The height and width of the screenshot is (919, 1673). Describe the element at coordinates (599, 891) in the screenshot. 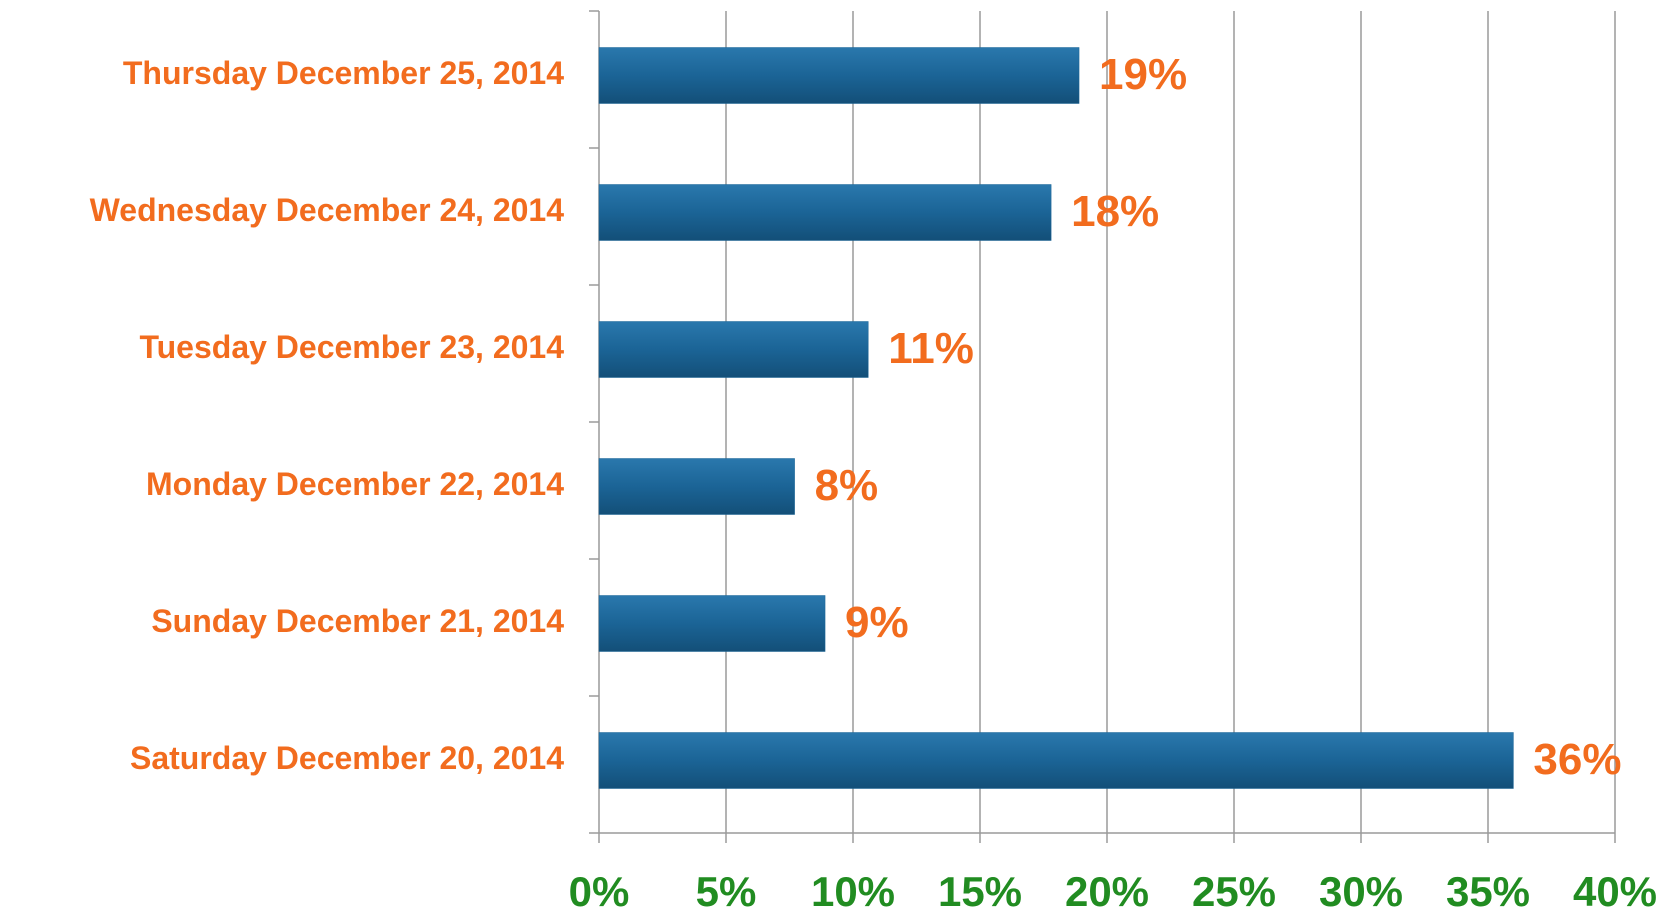

I see `x-tick-label: 0%` at that location.